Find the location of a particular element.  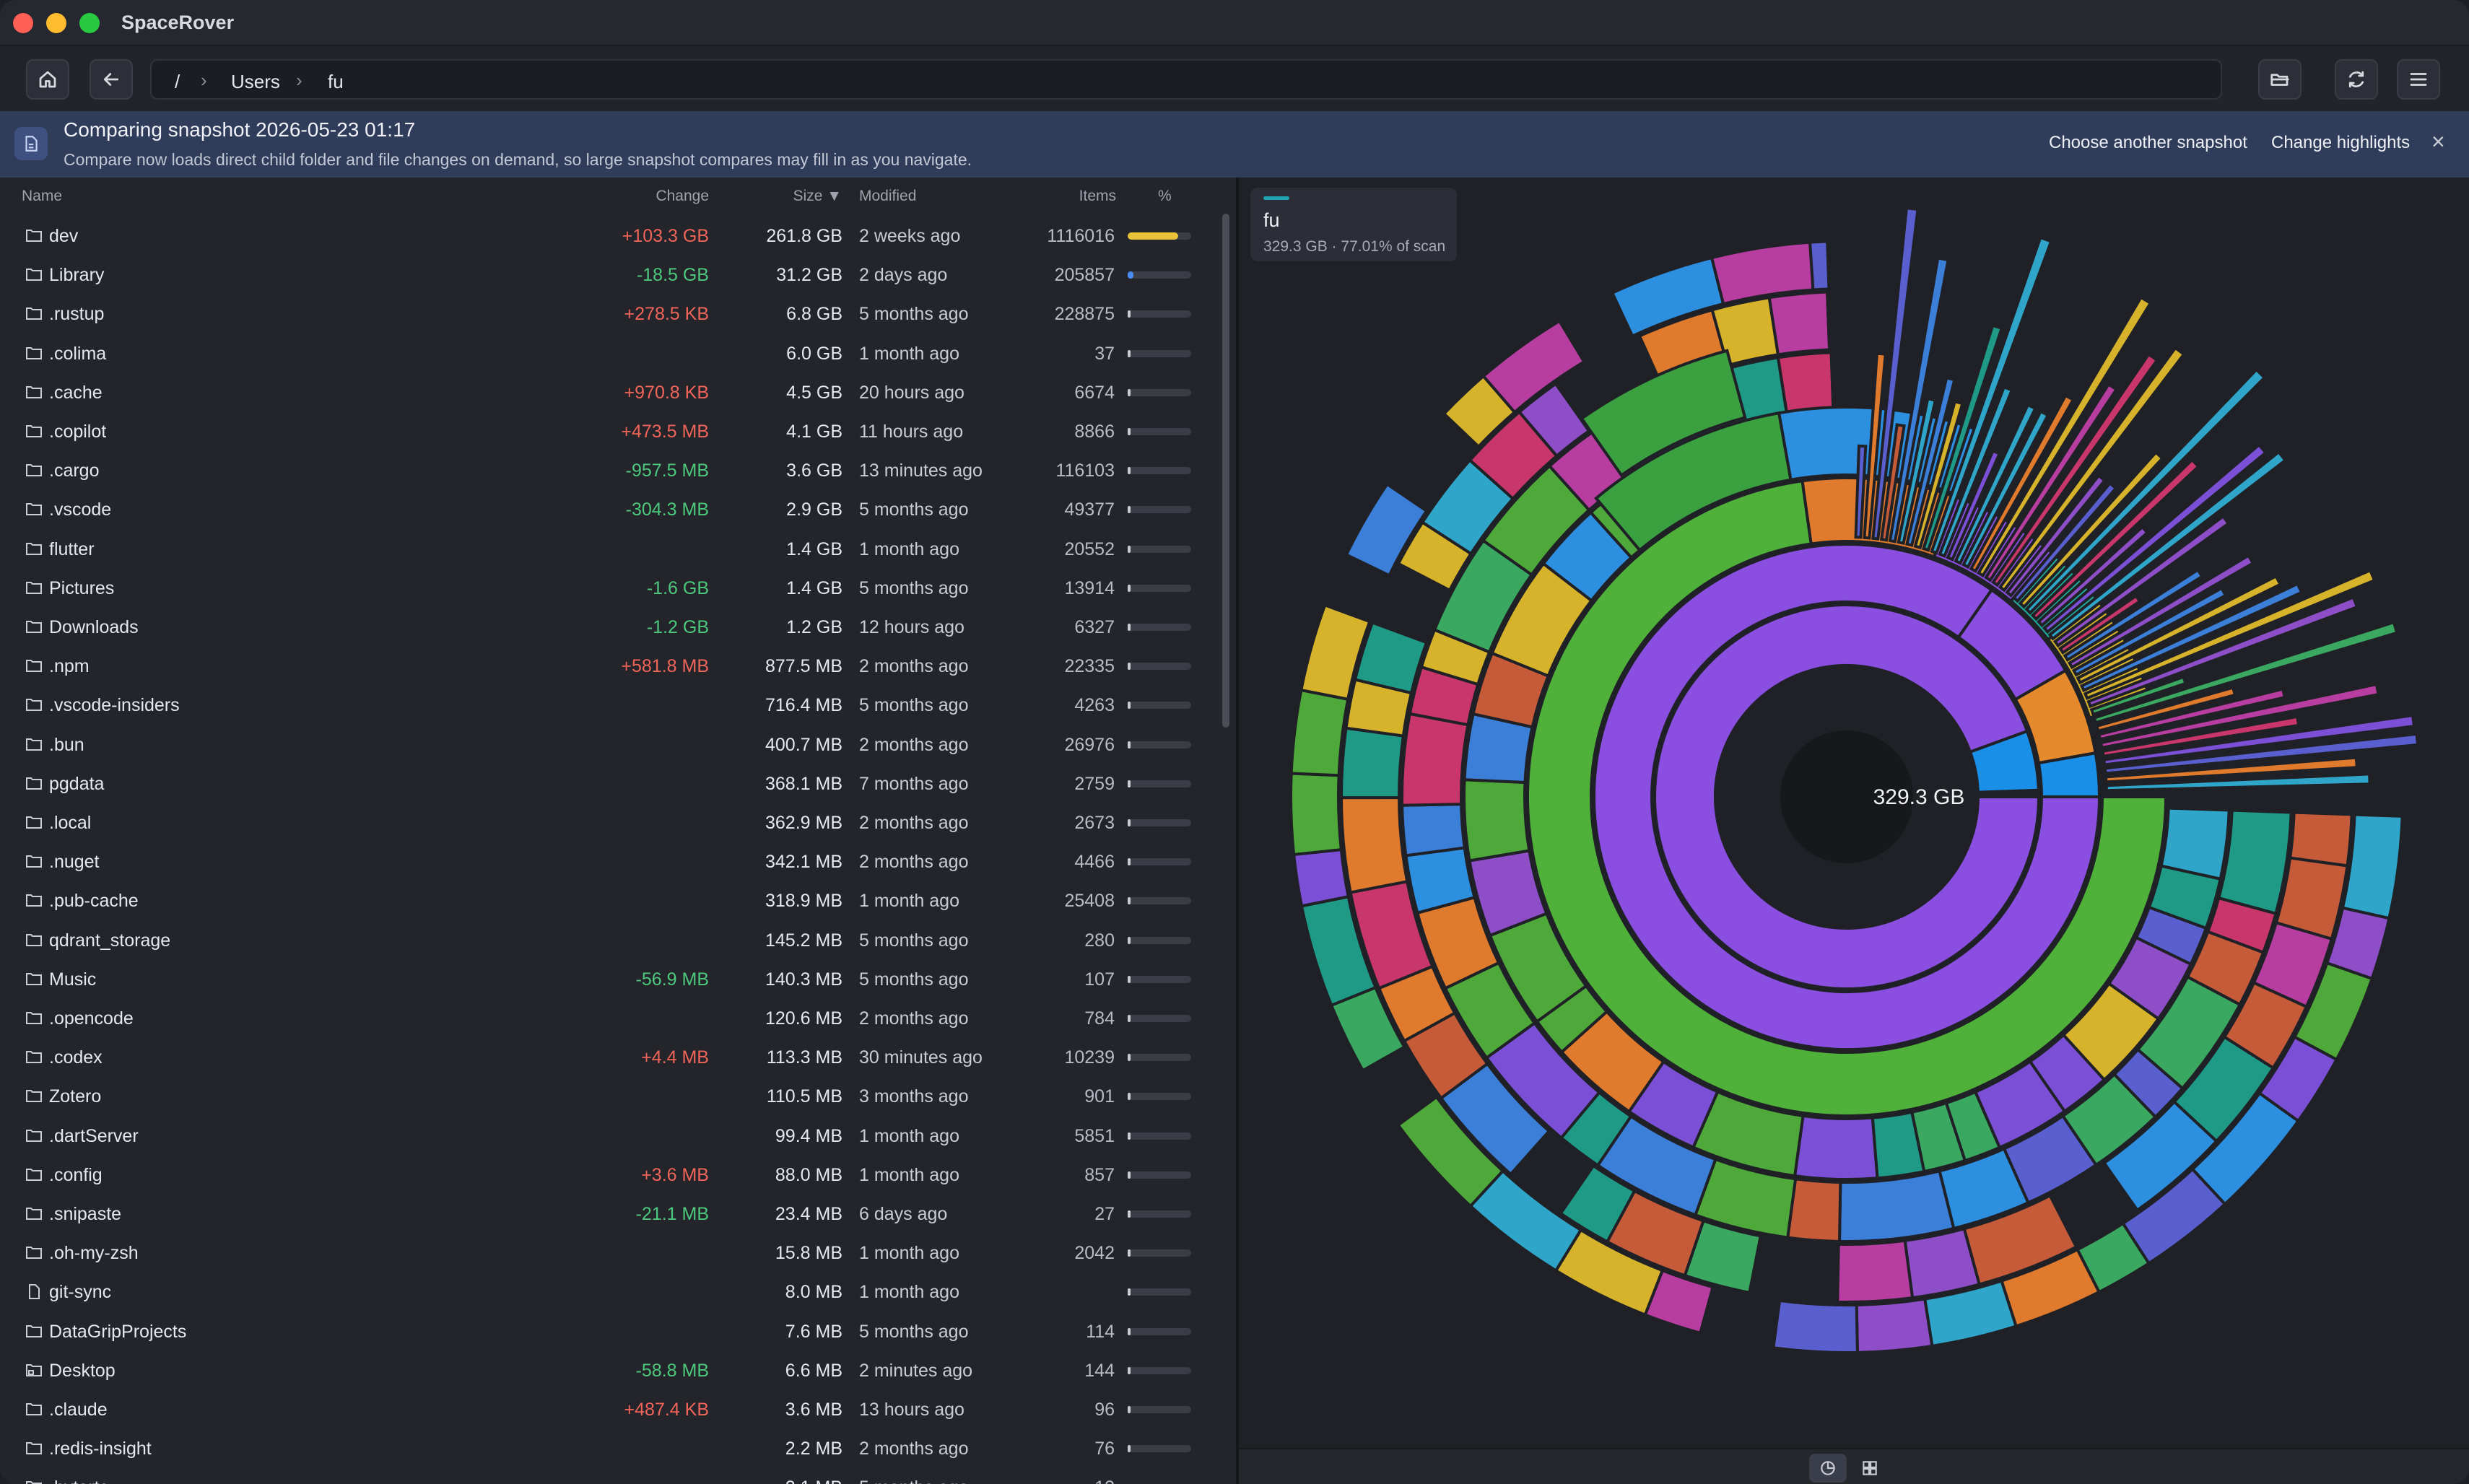

table-row: DataGripProjects 7.6 MB 5 months ago 114 is located at coordinates (610, 1331).